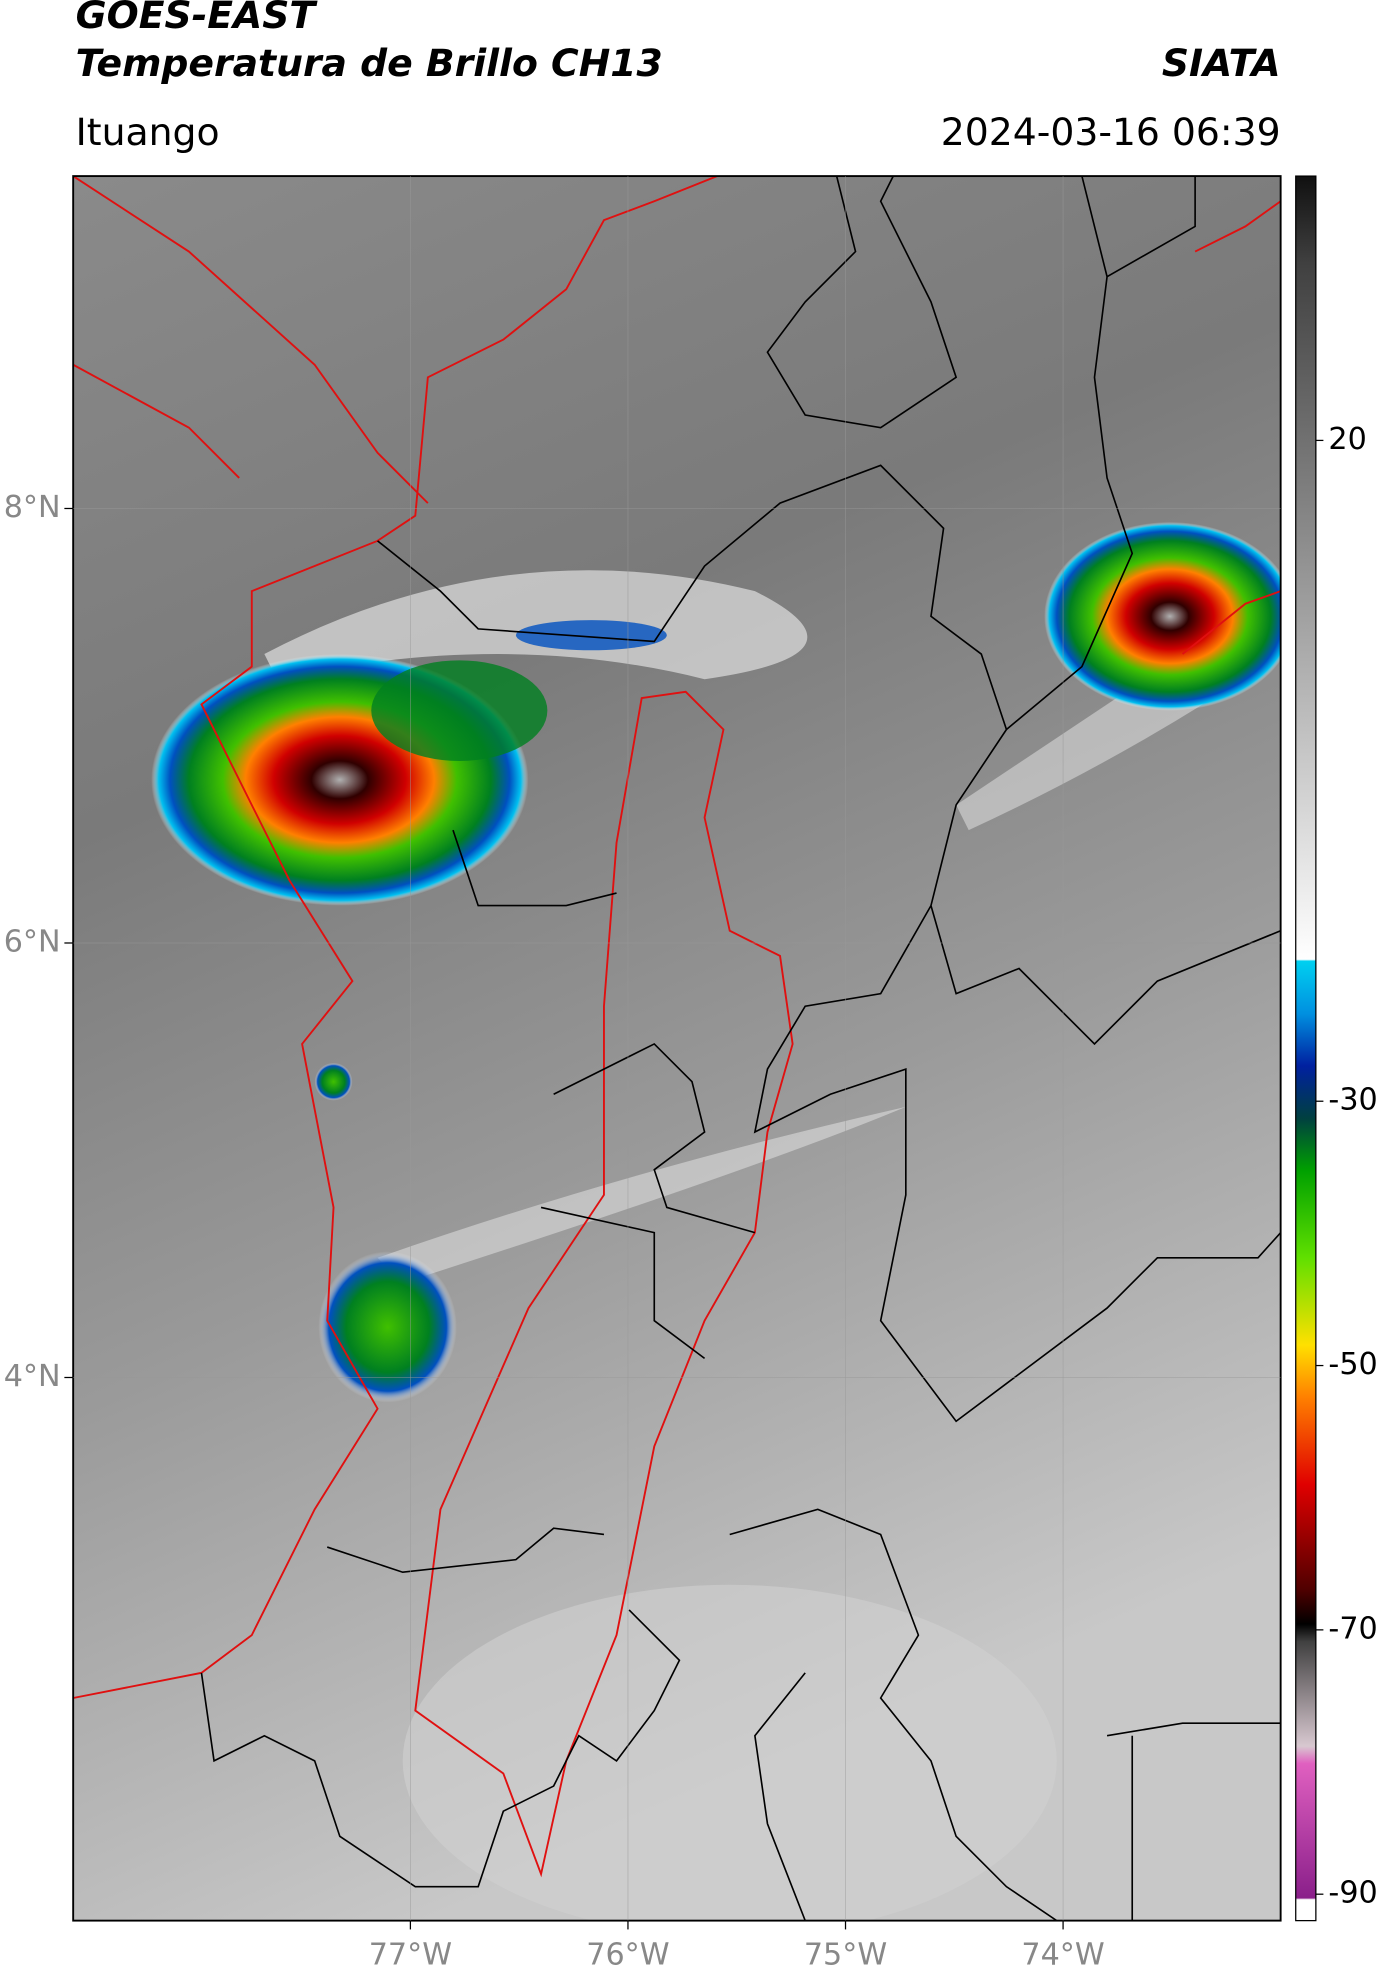 The height and width of the screenshot is (1981, 1384). I want to click on x-tick-label: 74°W, so click(1062, 1954).